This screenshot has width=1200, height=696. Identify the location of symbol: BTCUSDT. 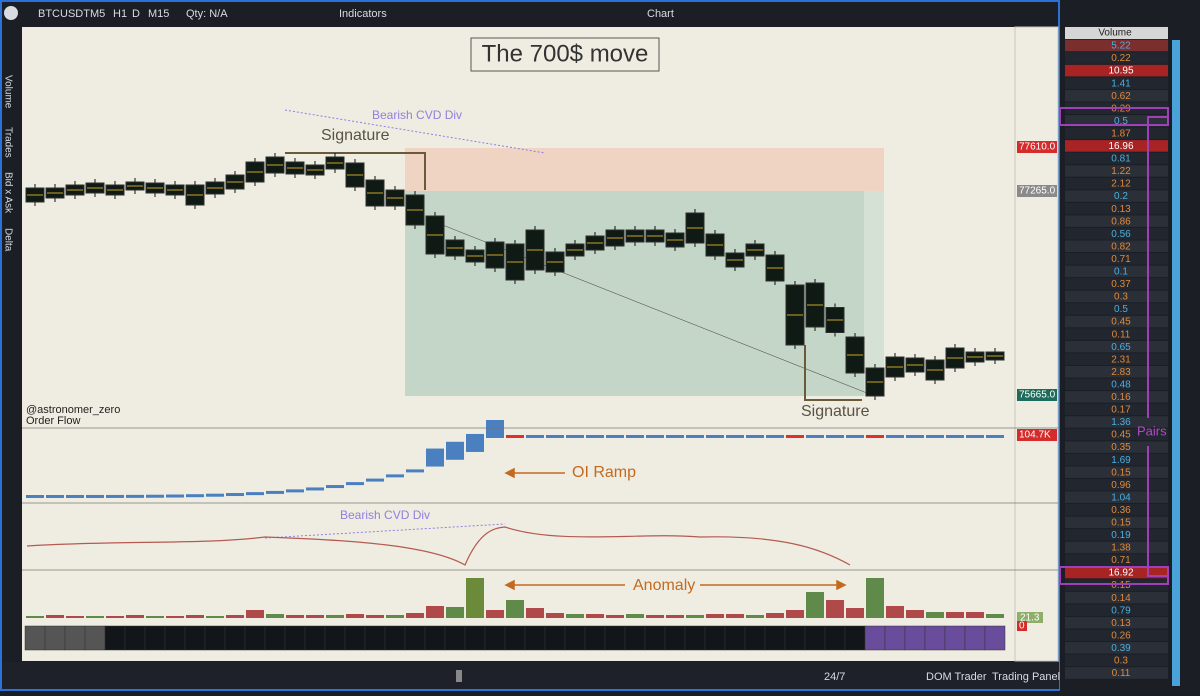
(64, 14).